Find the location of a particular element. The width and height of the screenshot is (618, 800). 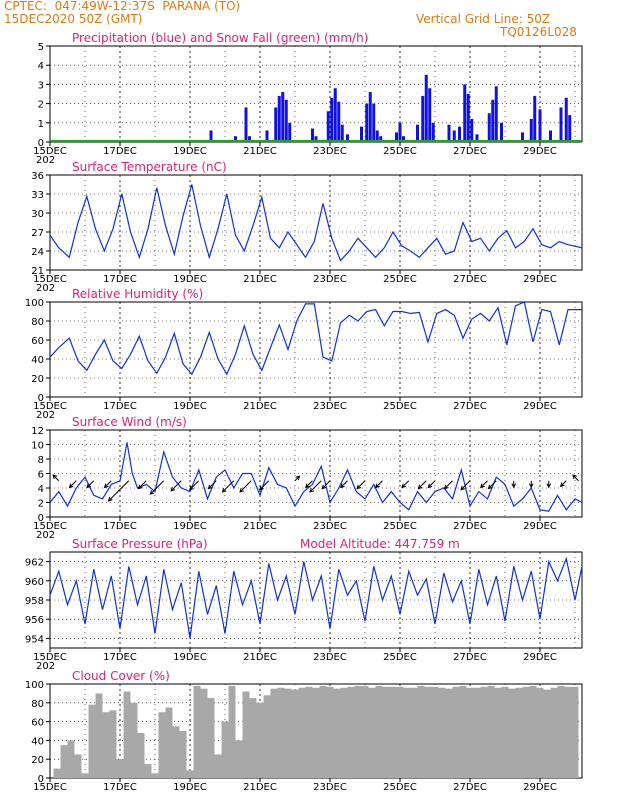

pressure-xtick-label: 27DEC is located at coordinates (470, 657).